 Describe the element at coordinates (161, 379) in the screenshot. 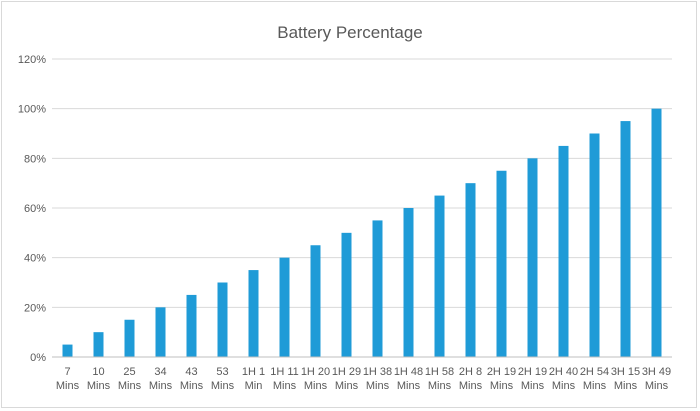

I see `x-tick-label: 34 Mins` at that location.